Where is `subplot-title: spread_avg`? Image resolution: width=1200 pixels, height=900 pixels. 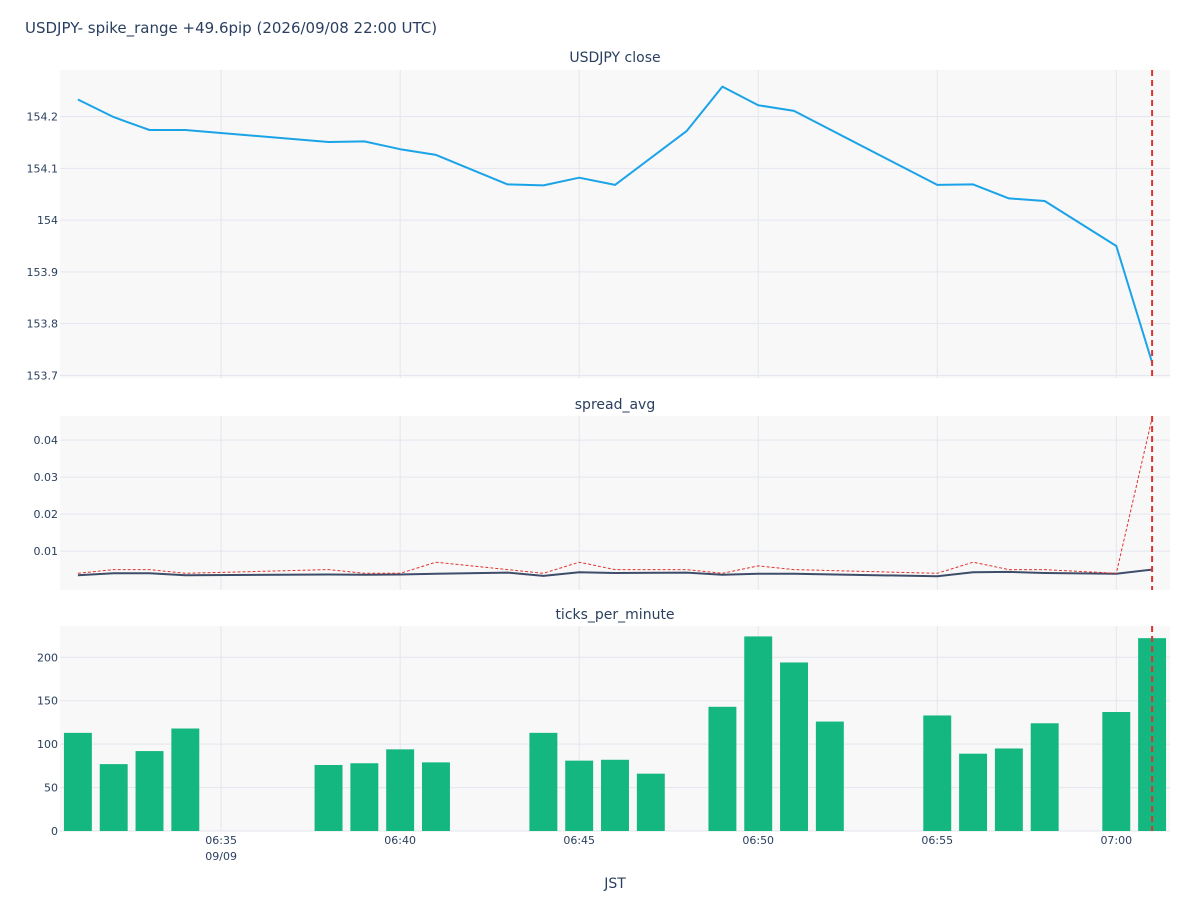 subplot-title: spread_avg is located at coordinates (615, 405).